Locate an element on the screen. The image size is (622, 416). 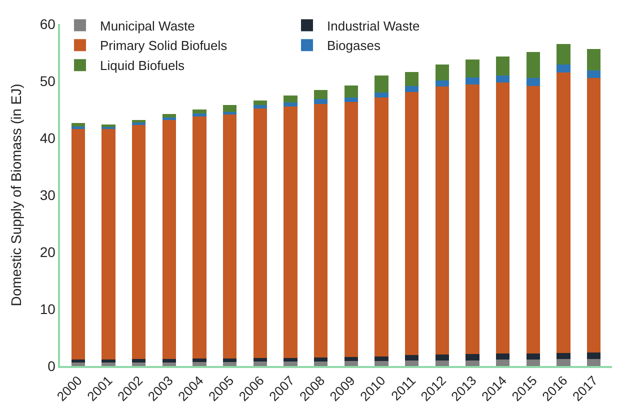
y-tick-label: 10 is located at coordinates (48, 308).